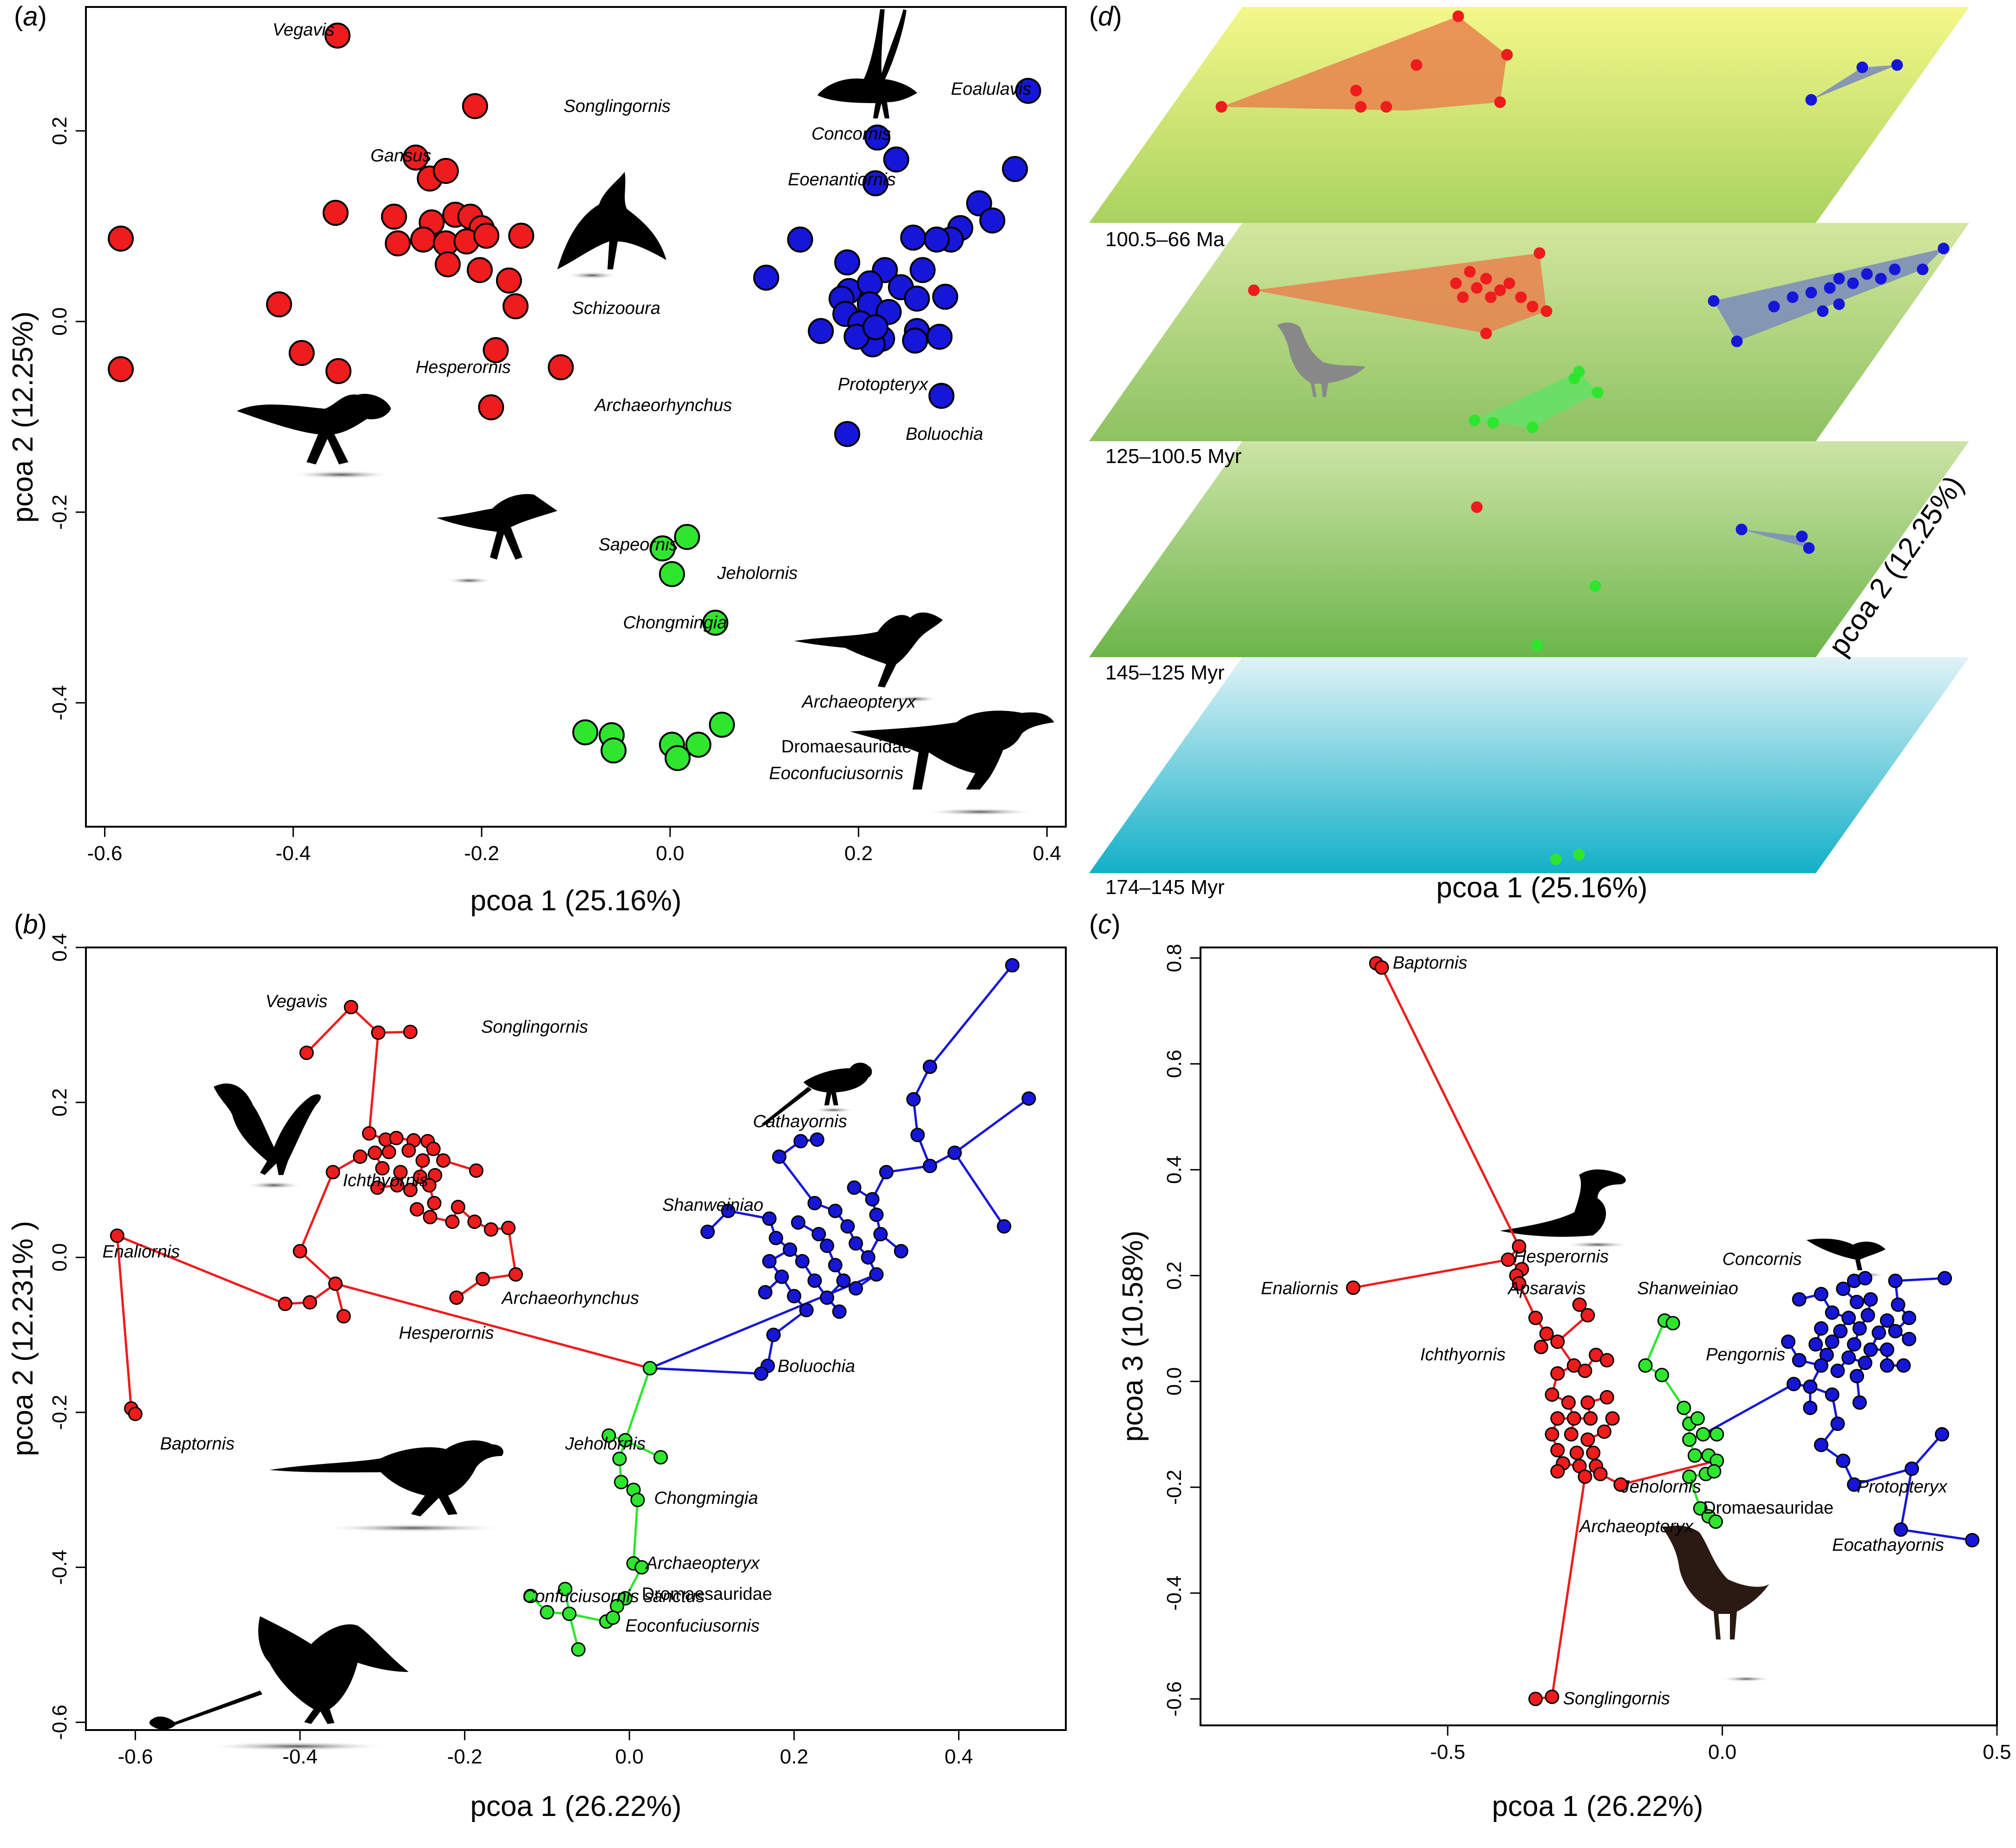 The image size is (2016, 1848). I want to click on period-label: 174–145 Myr, so click(1165, 888).